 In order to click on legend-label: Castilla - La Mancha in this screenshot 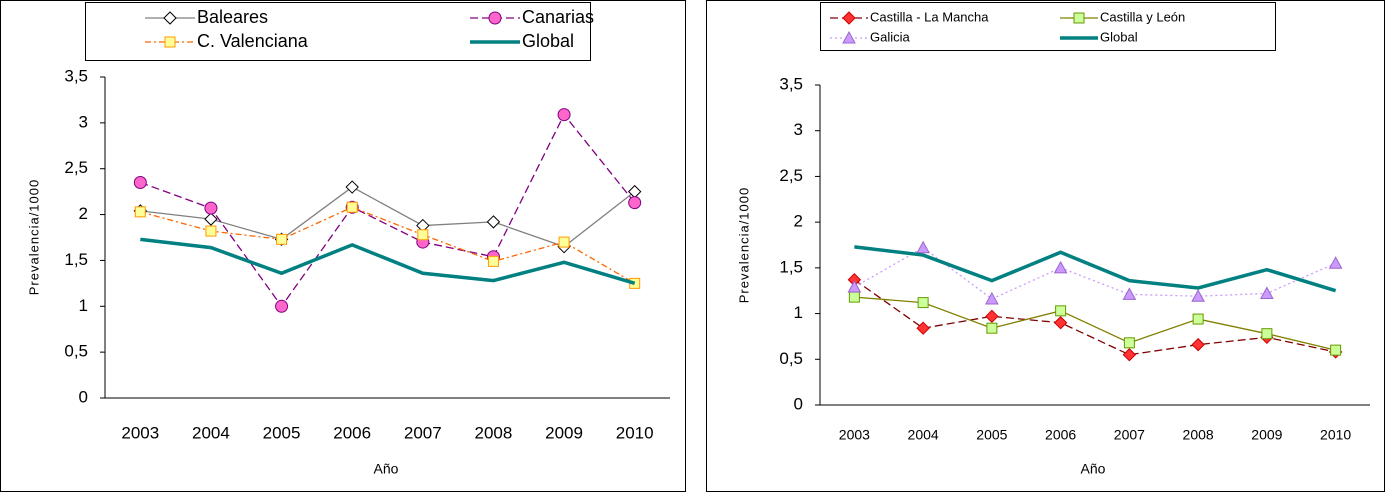, I will do `click(929, 16)`.